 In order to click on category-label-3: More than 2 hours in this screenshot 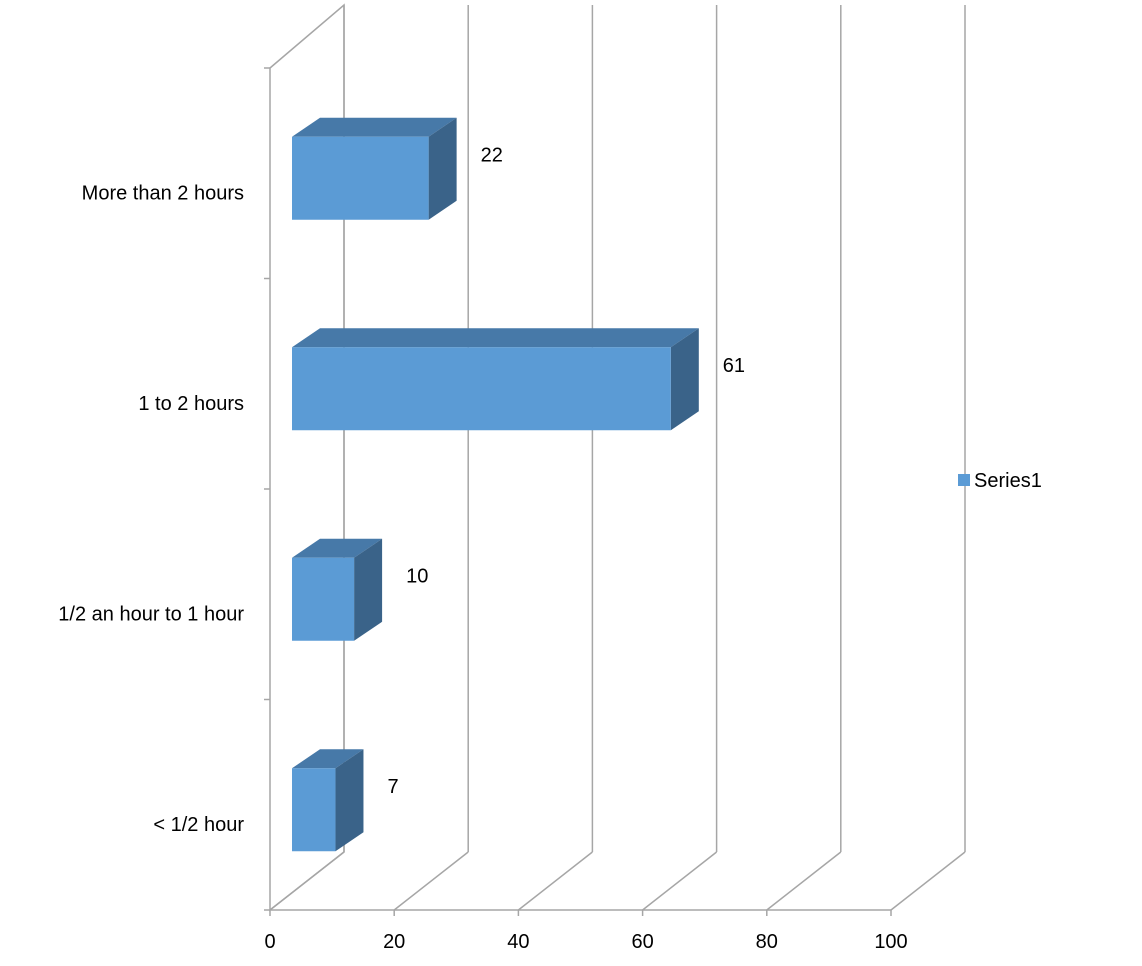, I will do `click(163, 193)`.